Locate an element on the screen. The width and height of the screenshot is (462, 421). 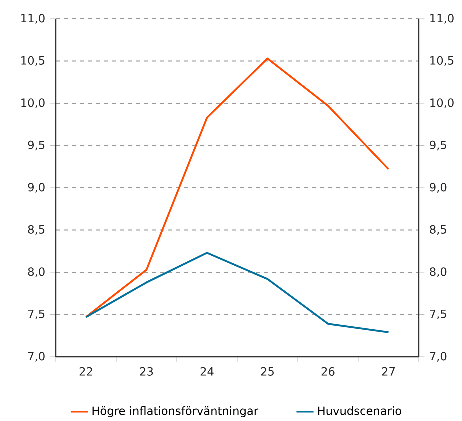
y-tick-label: 7,0 is located at coordinates (36, 357).